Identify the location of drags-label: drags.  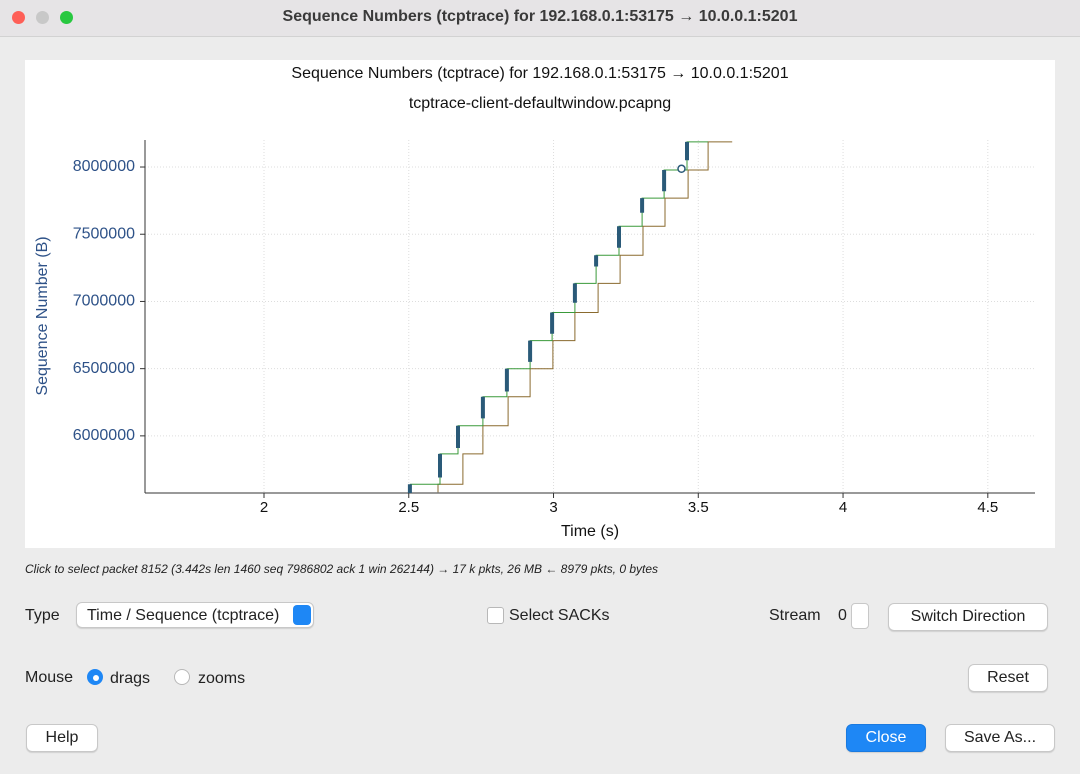
(130, 678).